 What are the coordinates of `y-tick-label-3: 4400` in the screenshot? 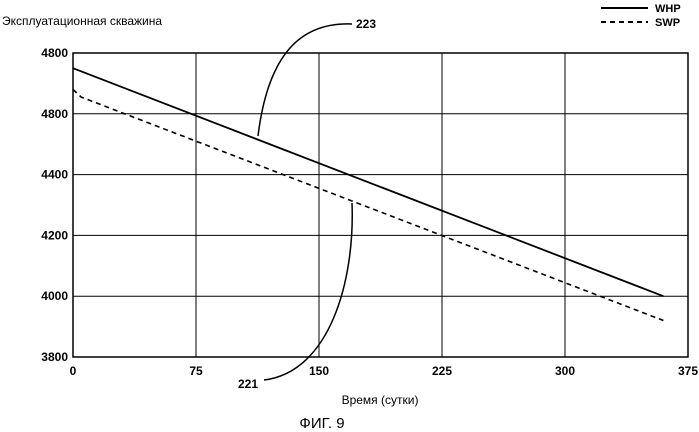 It's located at (54, 175).